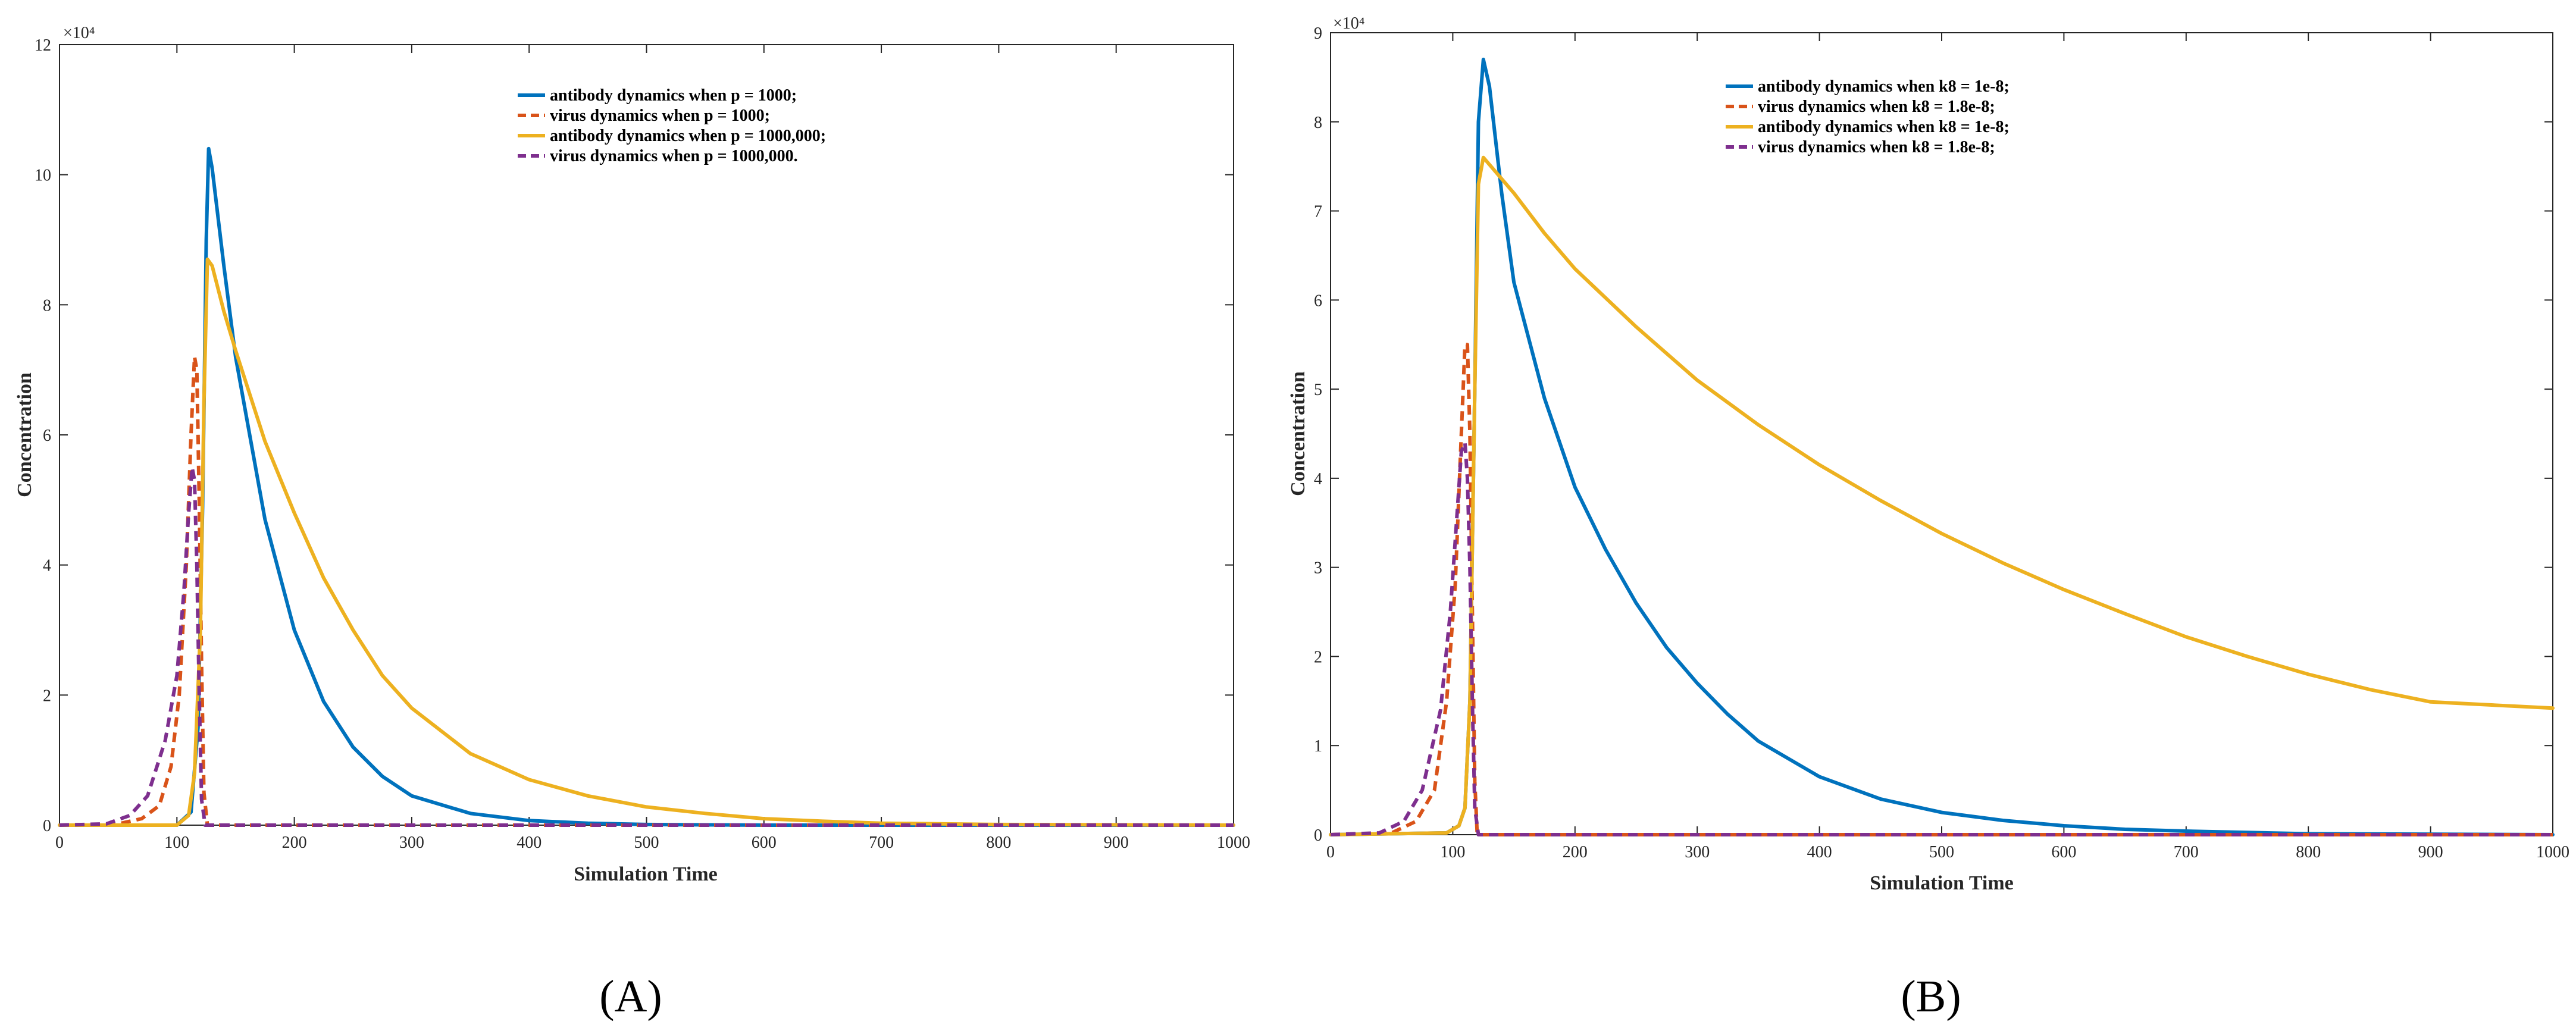  Describe the element at coordinates (660, 115) in the screenshot. I see `panel-a-legend-label-2: virus dynamics when p = 1000;` at that location.